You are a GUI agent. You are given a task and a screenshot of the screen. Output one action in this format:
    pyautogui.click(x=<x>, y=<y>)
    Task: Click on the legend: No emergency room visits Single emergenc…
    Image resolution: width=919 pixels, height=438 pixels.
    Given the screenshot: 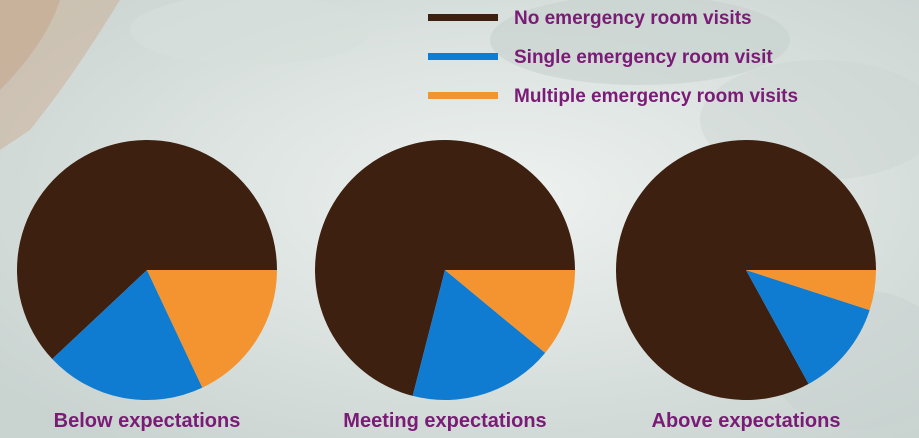 What is the action you would take?
    pyautogui.click(x=613, y=57)
    